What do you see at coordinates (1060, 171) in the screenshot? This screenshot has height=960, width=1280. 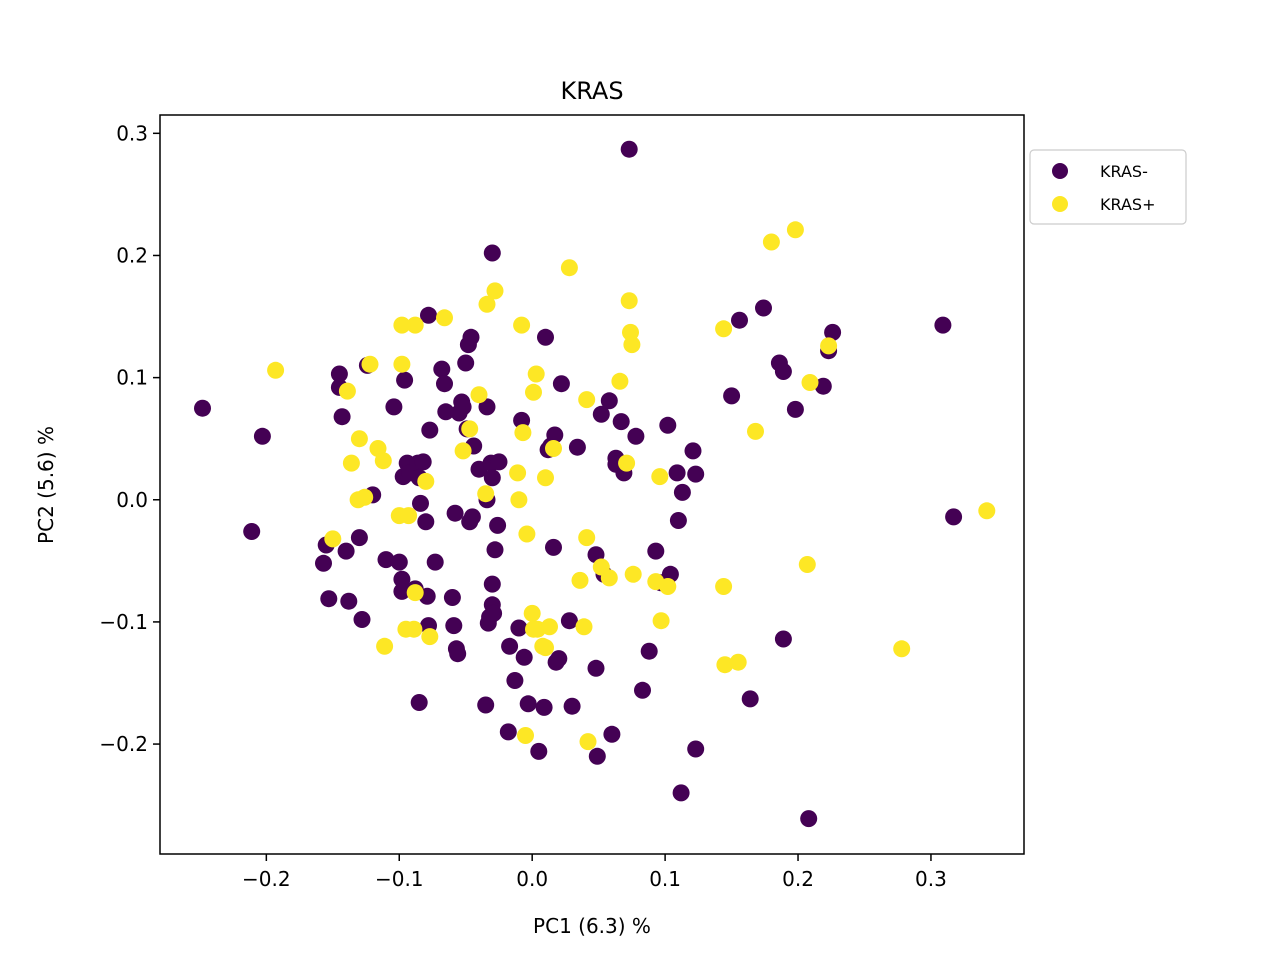 I see `legend-marker-kras-minus` at bounding box center [1060, 171].